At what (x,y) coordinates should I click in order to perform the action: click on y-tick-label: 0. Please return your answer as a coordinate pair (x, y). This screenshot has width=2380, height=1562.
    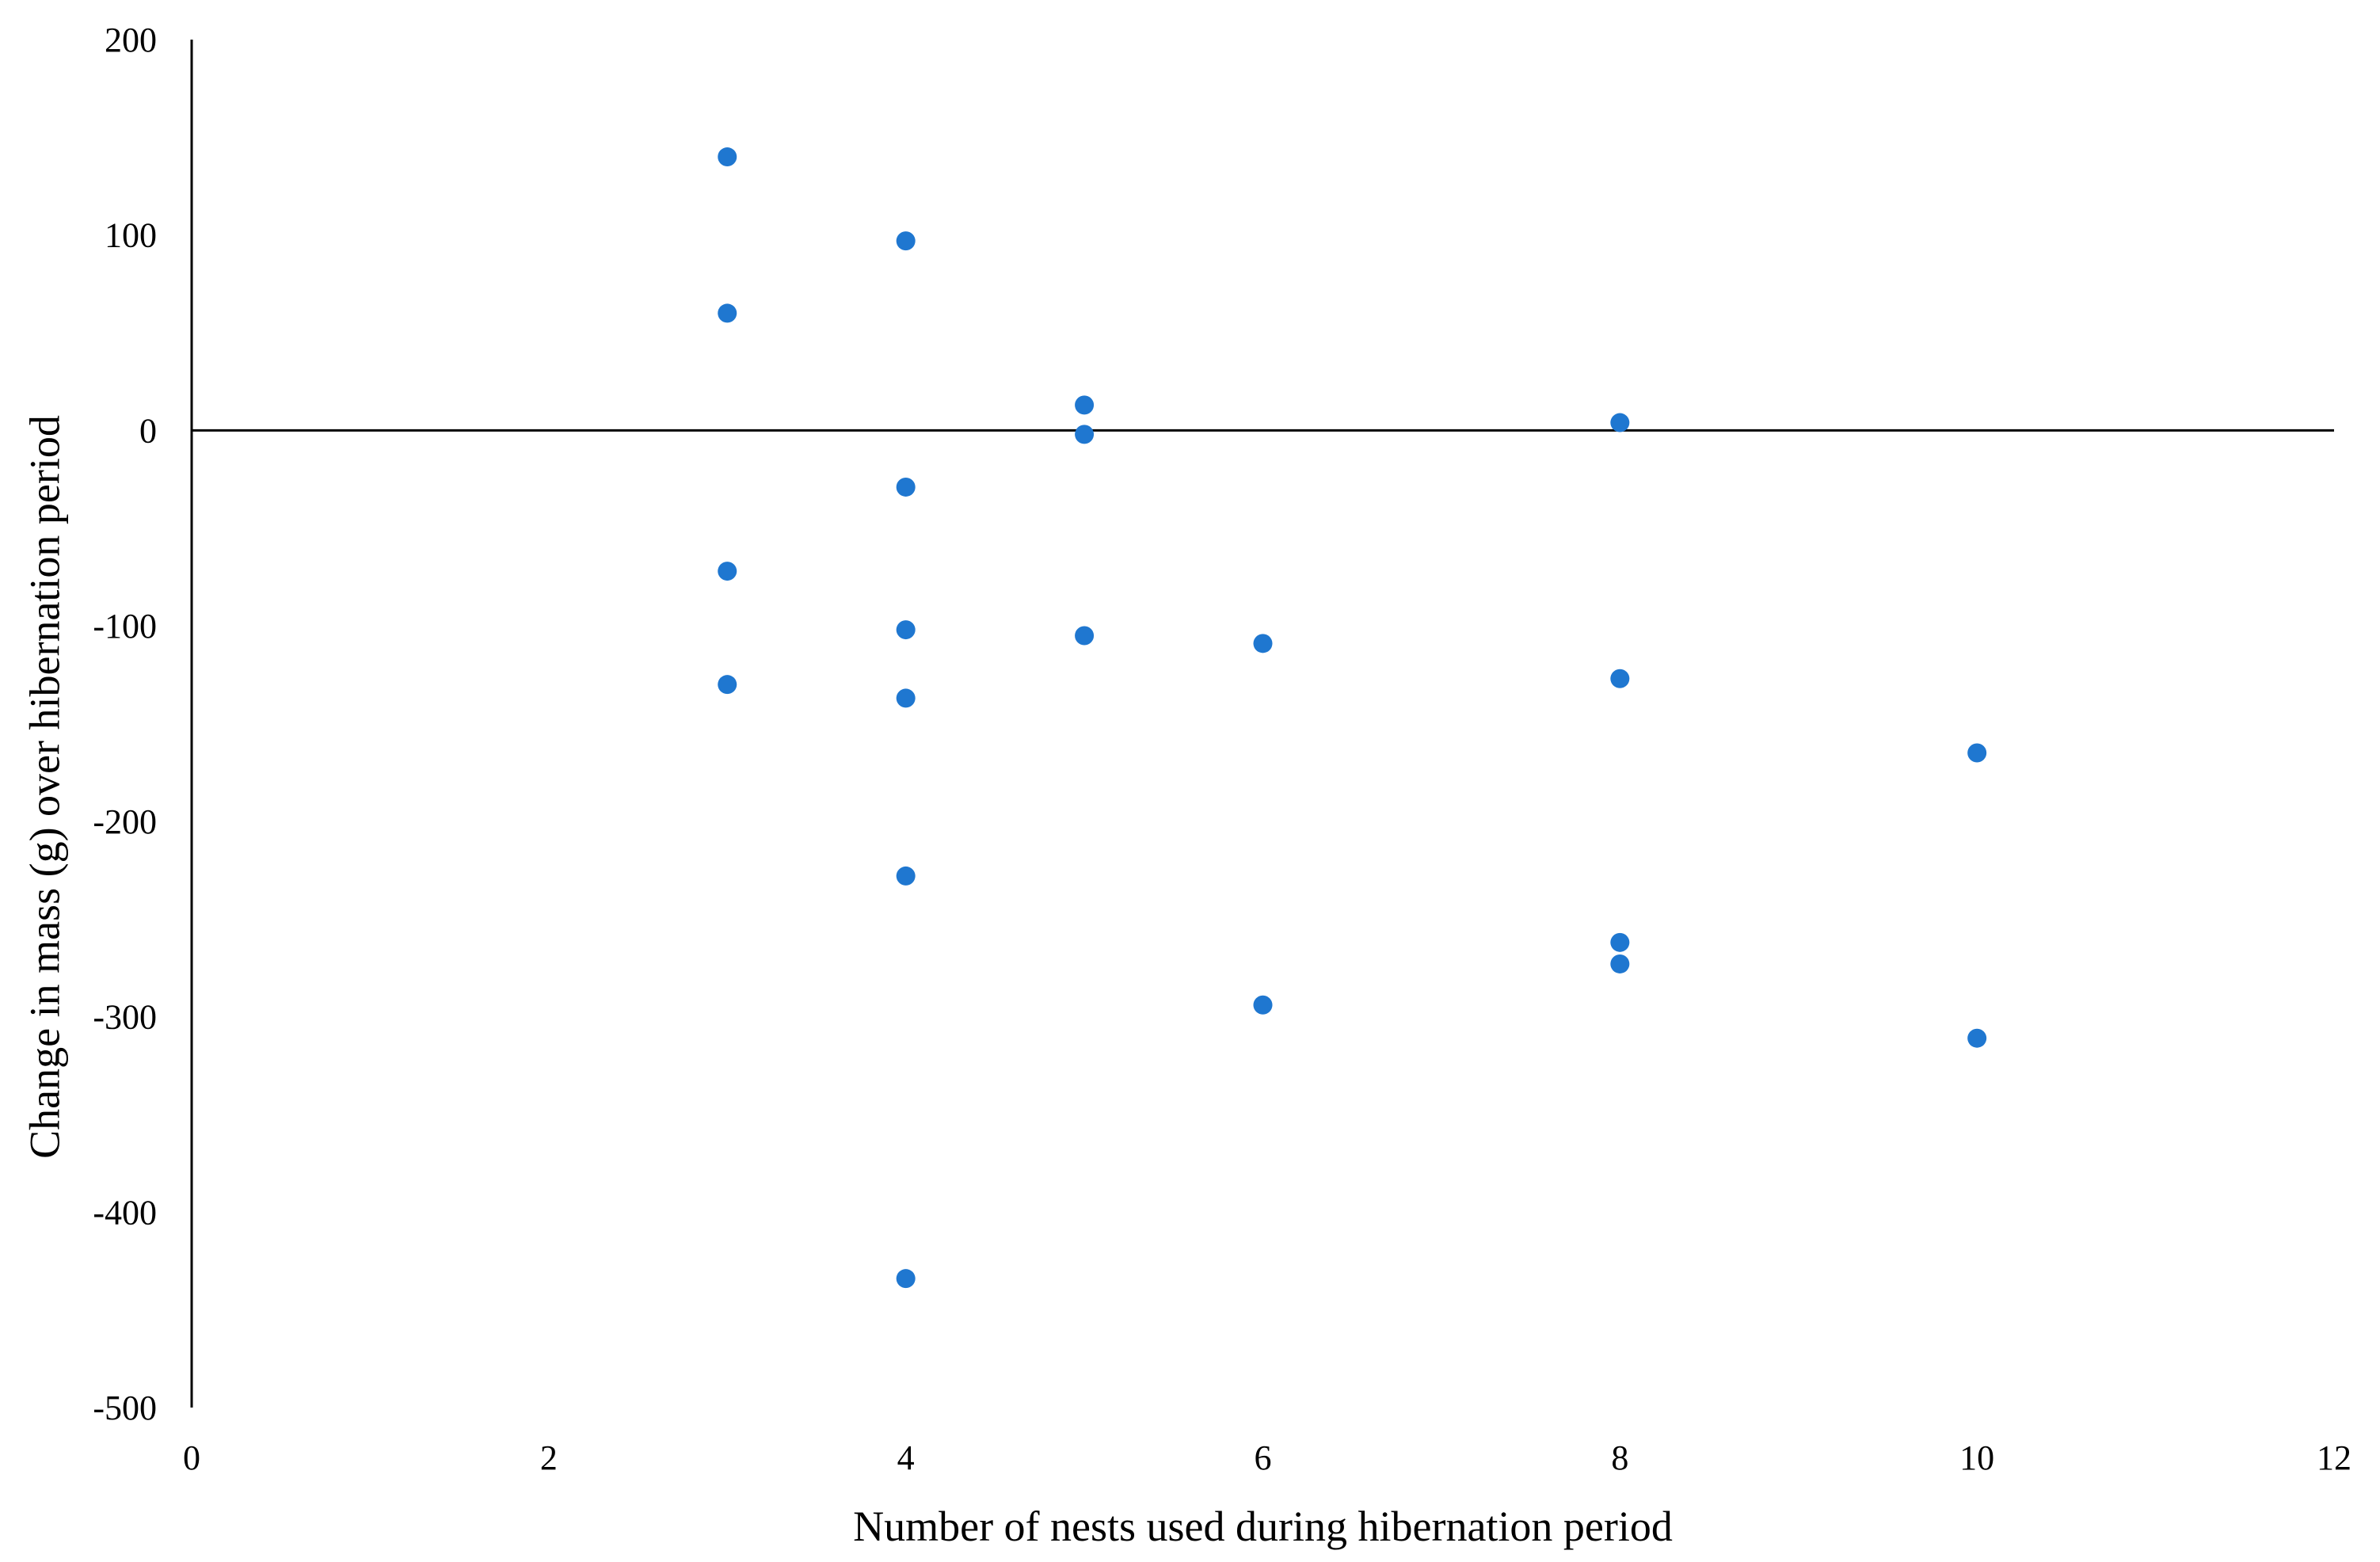
    Looking at the image, I should click on (148, 430).